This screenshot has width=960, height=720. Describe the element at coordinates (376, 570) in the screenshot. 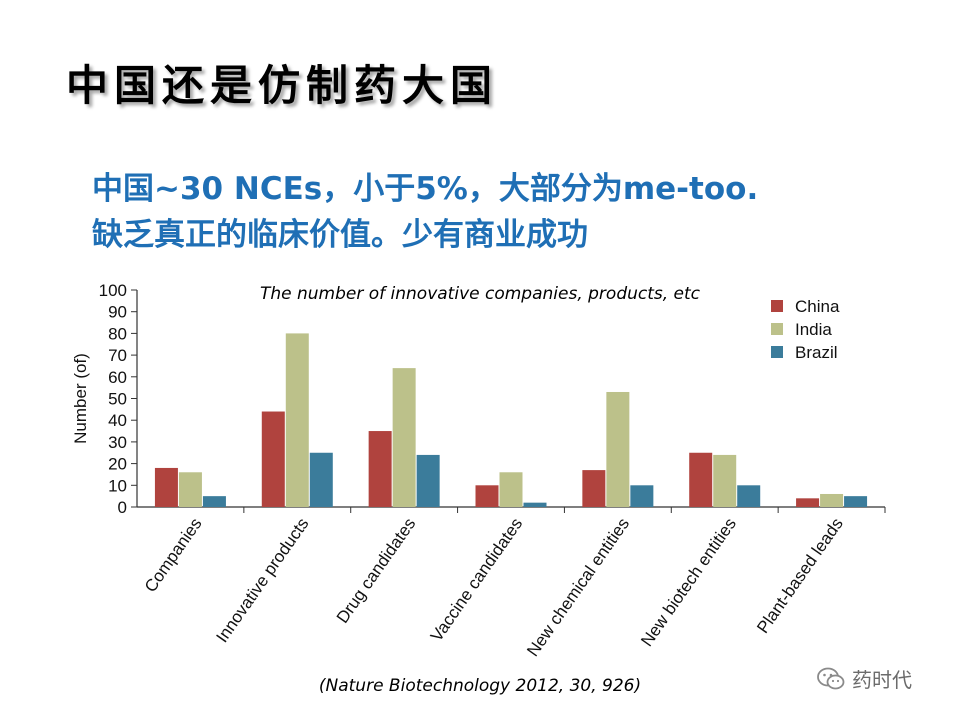

I see `x-tick-label: Drug candidates` at that location.